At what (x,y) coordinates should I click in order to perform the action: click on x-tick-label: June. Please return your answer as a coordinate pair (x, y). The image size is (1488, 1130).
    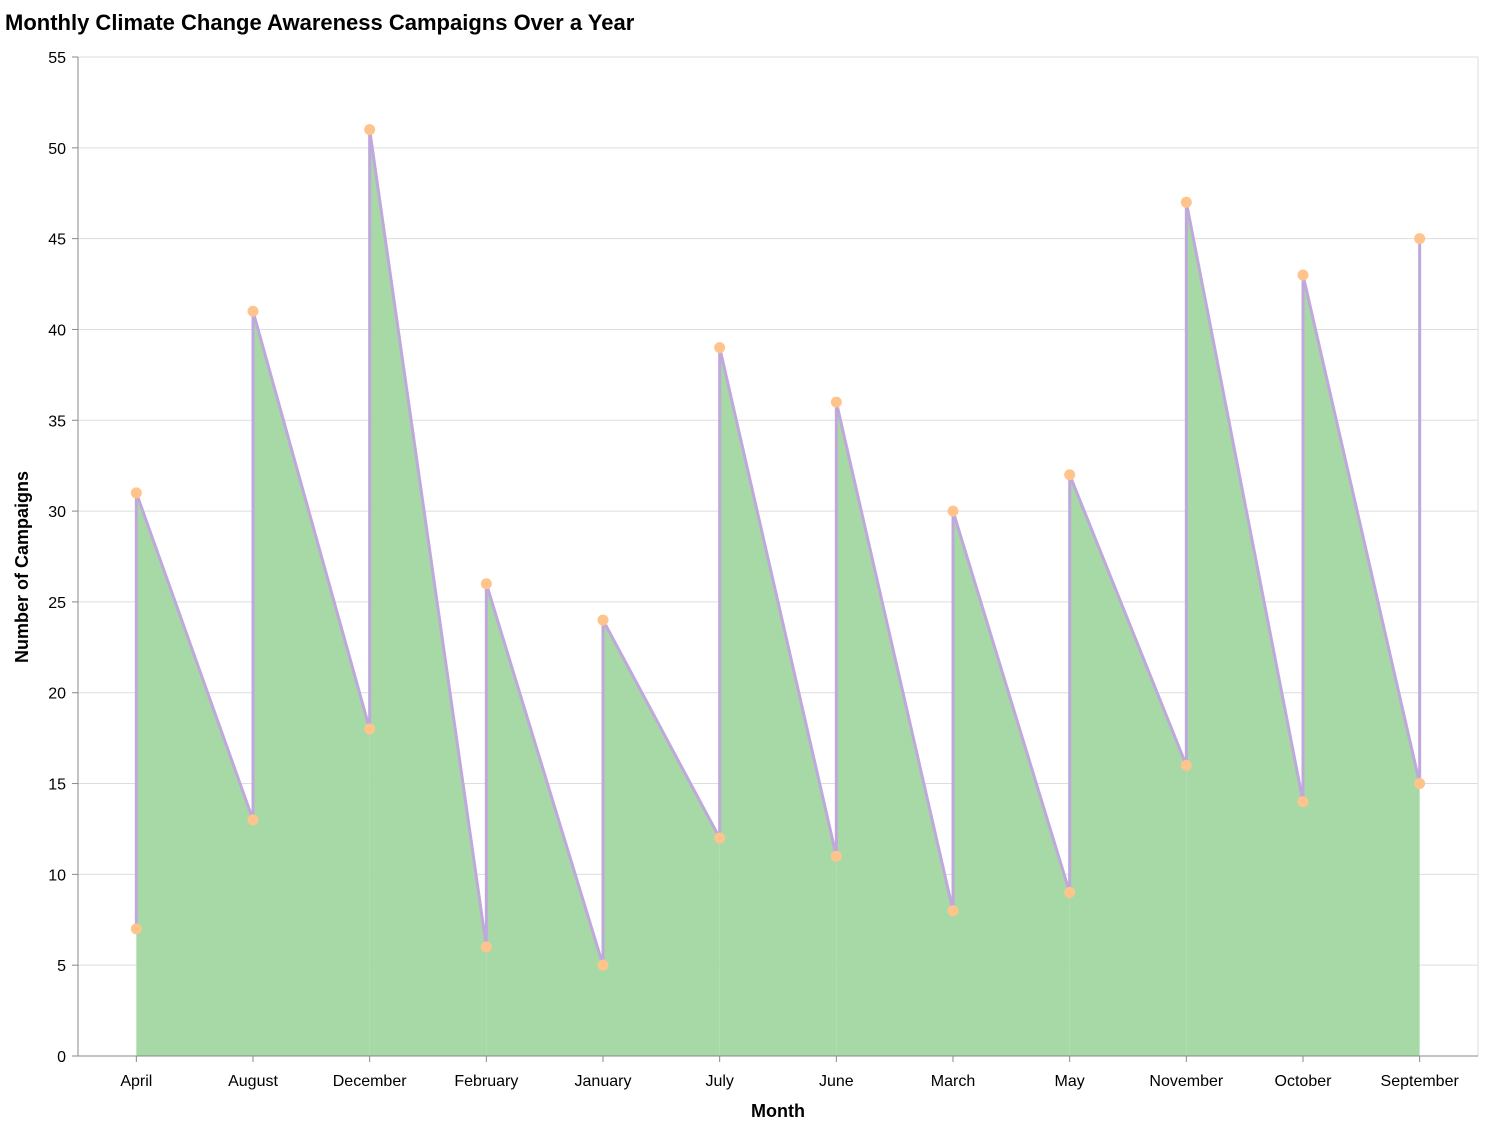
    Looking at the image, I should click on (836, 1081).